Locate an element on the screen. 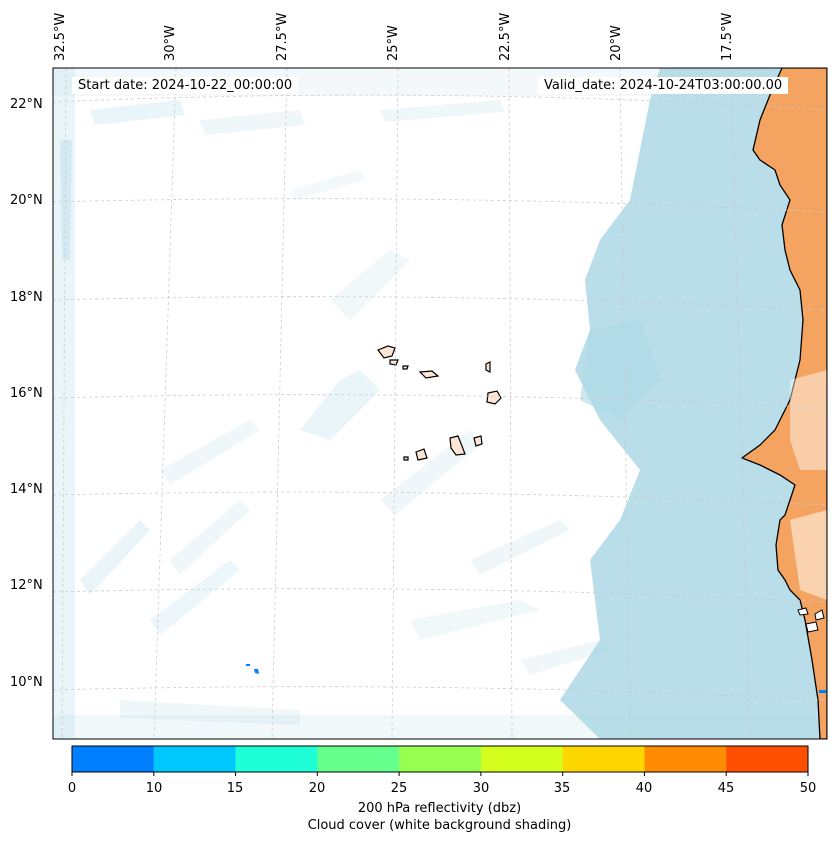  lon-label: 30°W is located at coordinates (170, 43).